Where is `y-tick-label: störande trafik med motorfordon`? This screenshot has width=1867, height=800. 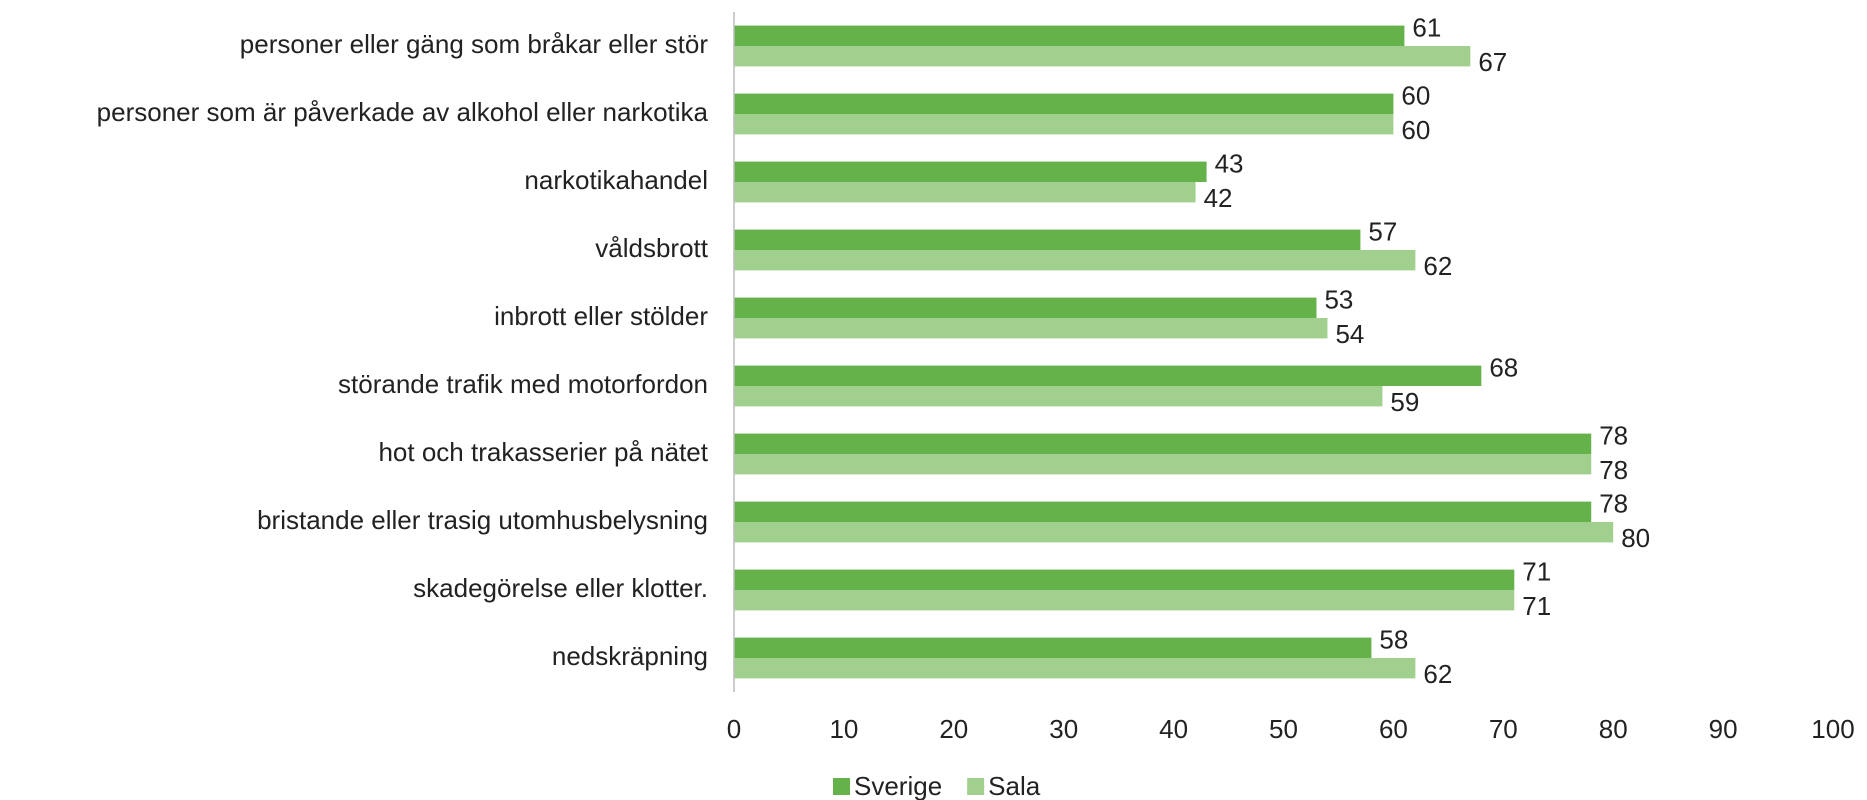 y-tick-label: störande trafik med motorfordon is located at coordinates (523, 384).